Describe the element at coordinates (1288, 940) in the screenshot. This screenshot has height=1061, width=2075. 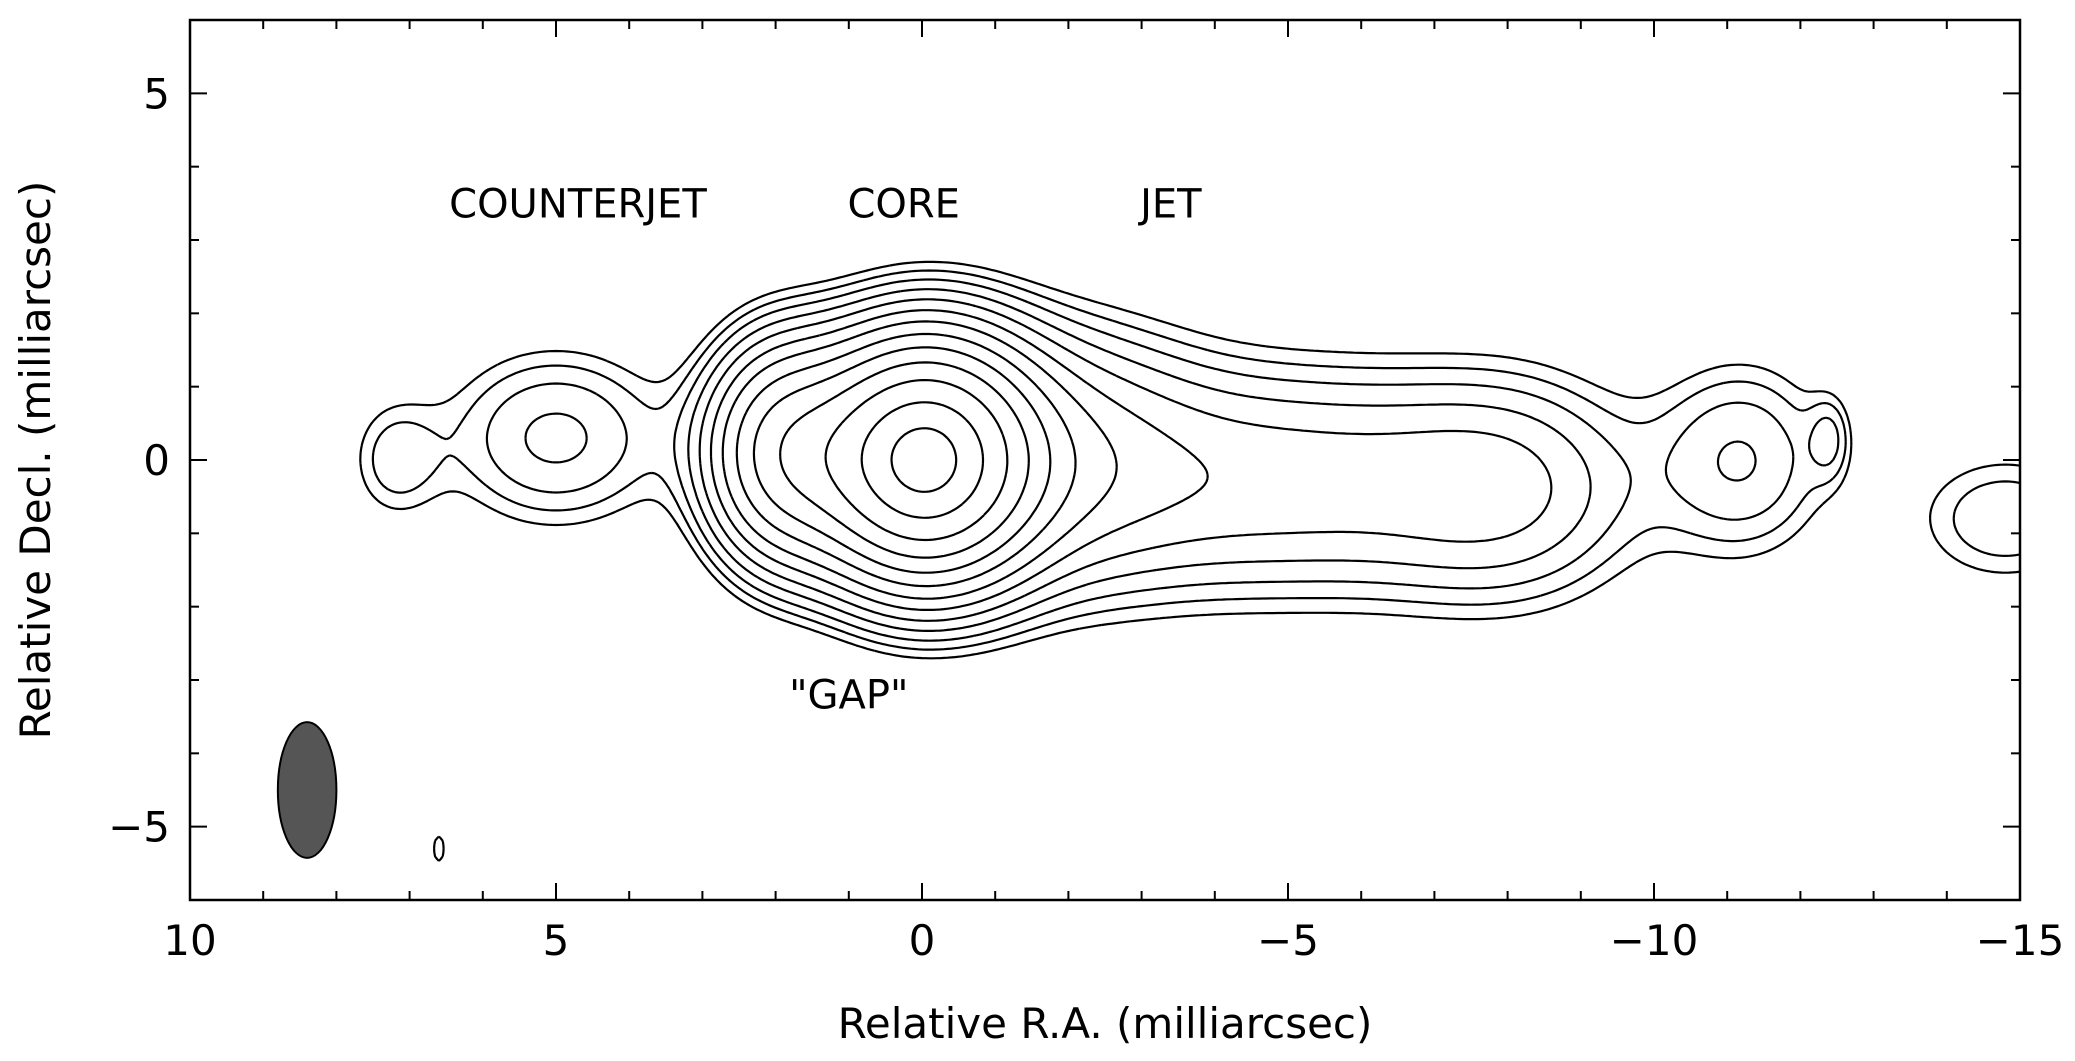
I see `x-tick-label: −5` at that location.